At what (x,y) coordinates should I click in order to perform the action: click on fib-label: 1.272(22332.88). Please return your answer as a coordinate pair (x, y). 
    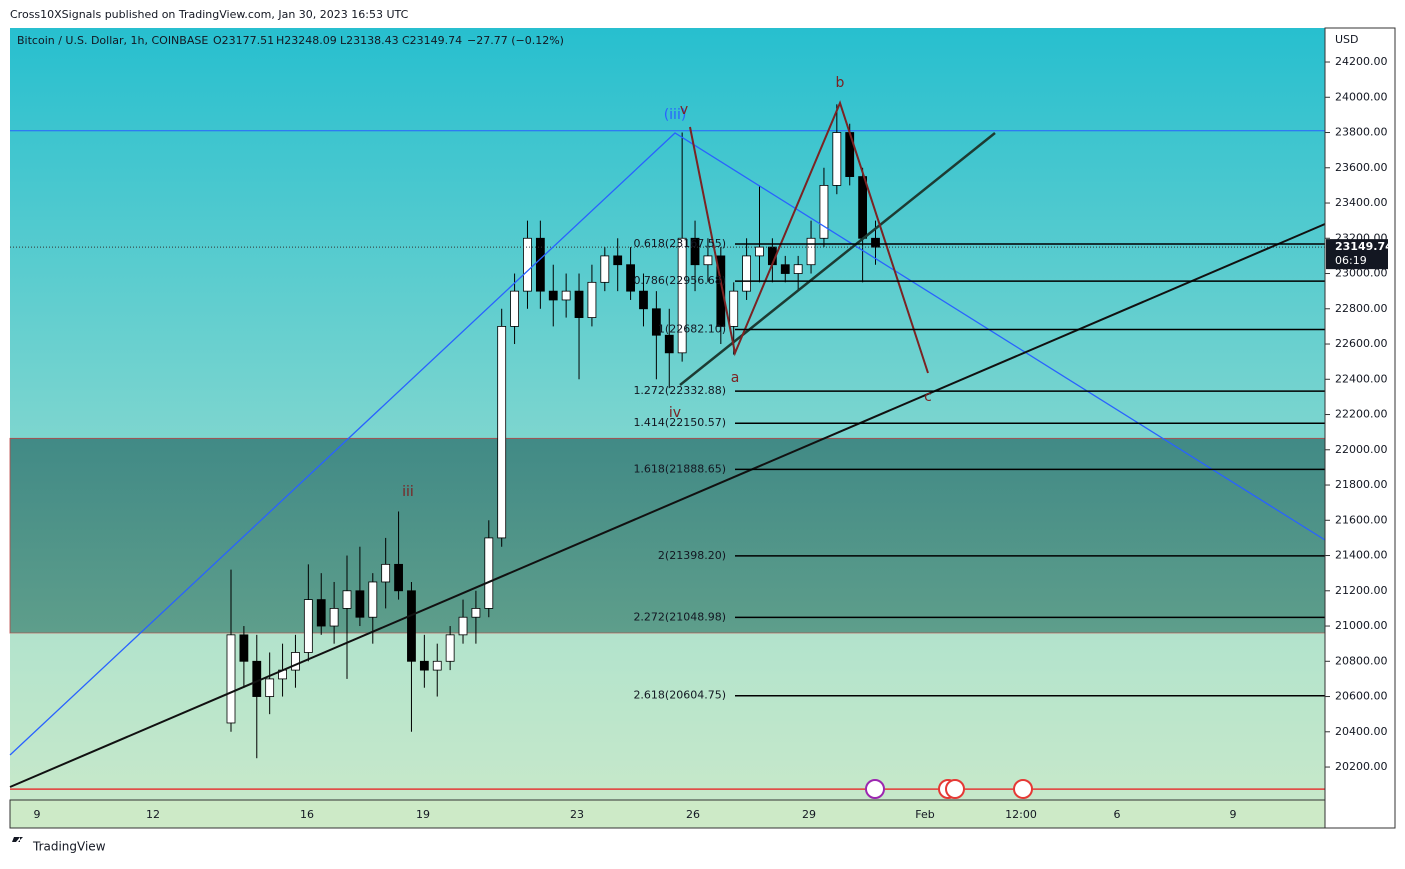
    Looking at the image, I should click on (679, 390).